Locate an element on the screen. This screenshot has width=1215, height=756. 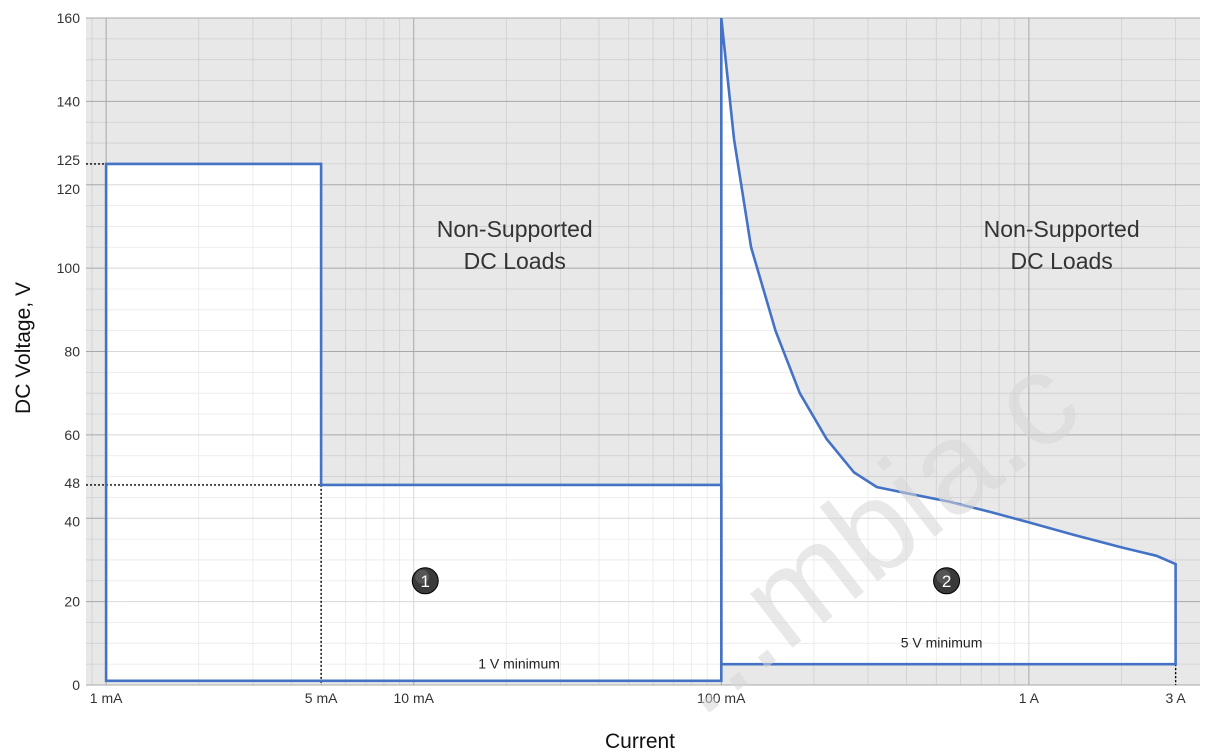
y-tick-label: 160 is located at coordinates (69, 18).